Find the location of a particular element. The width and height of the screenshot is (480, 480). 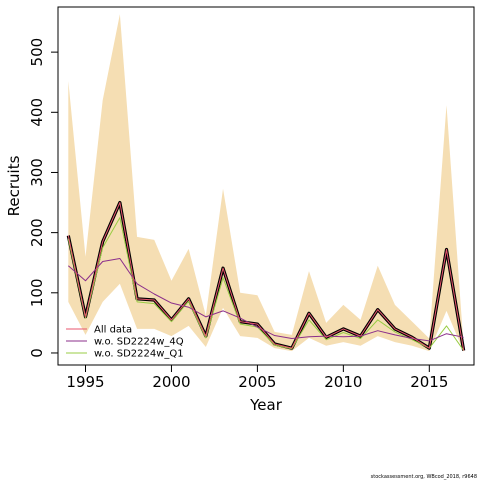

x-tick-label: 2000 is located at coordinates (171, 382).